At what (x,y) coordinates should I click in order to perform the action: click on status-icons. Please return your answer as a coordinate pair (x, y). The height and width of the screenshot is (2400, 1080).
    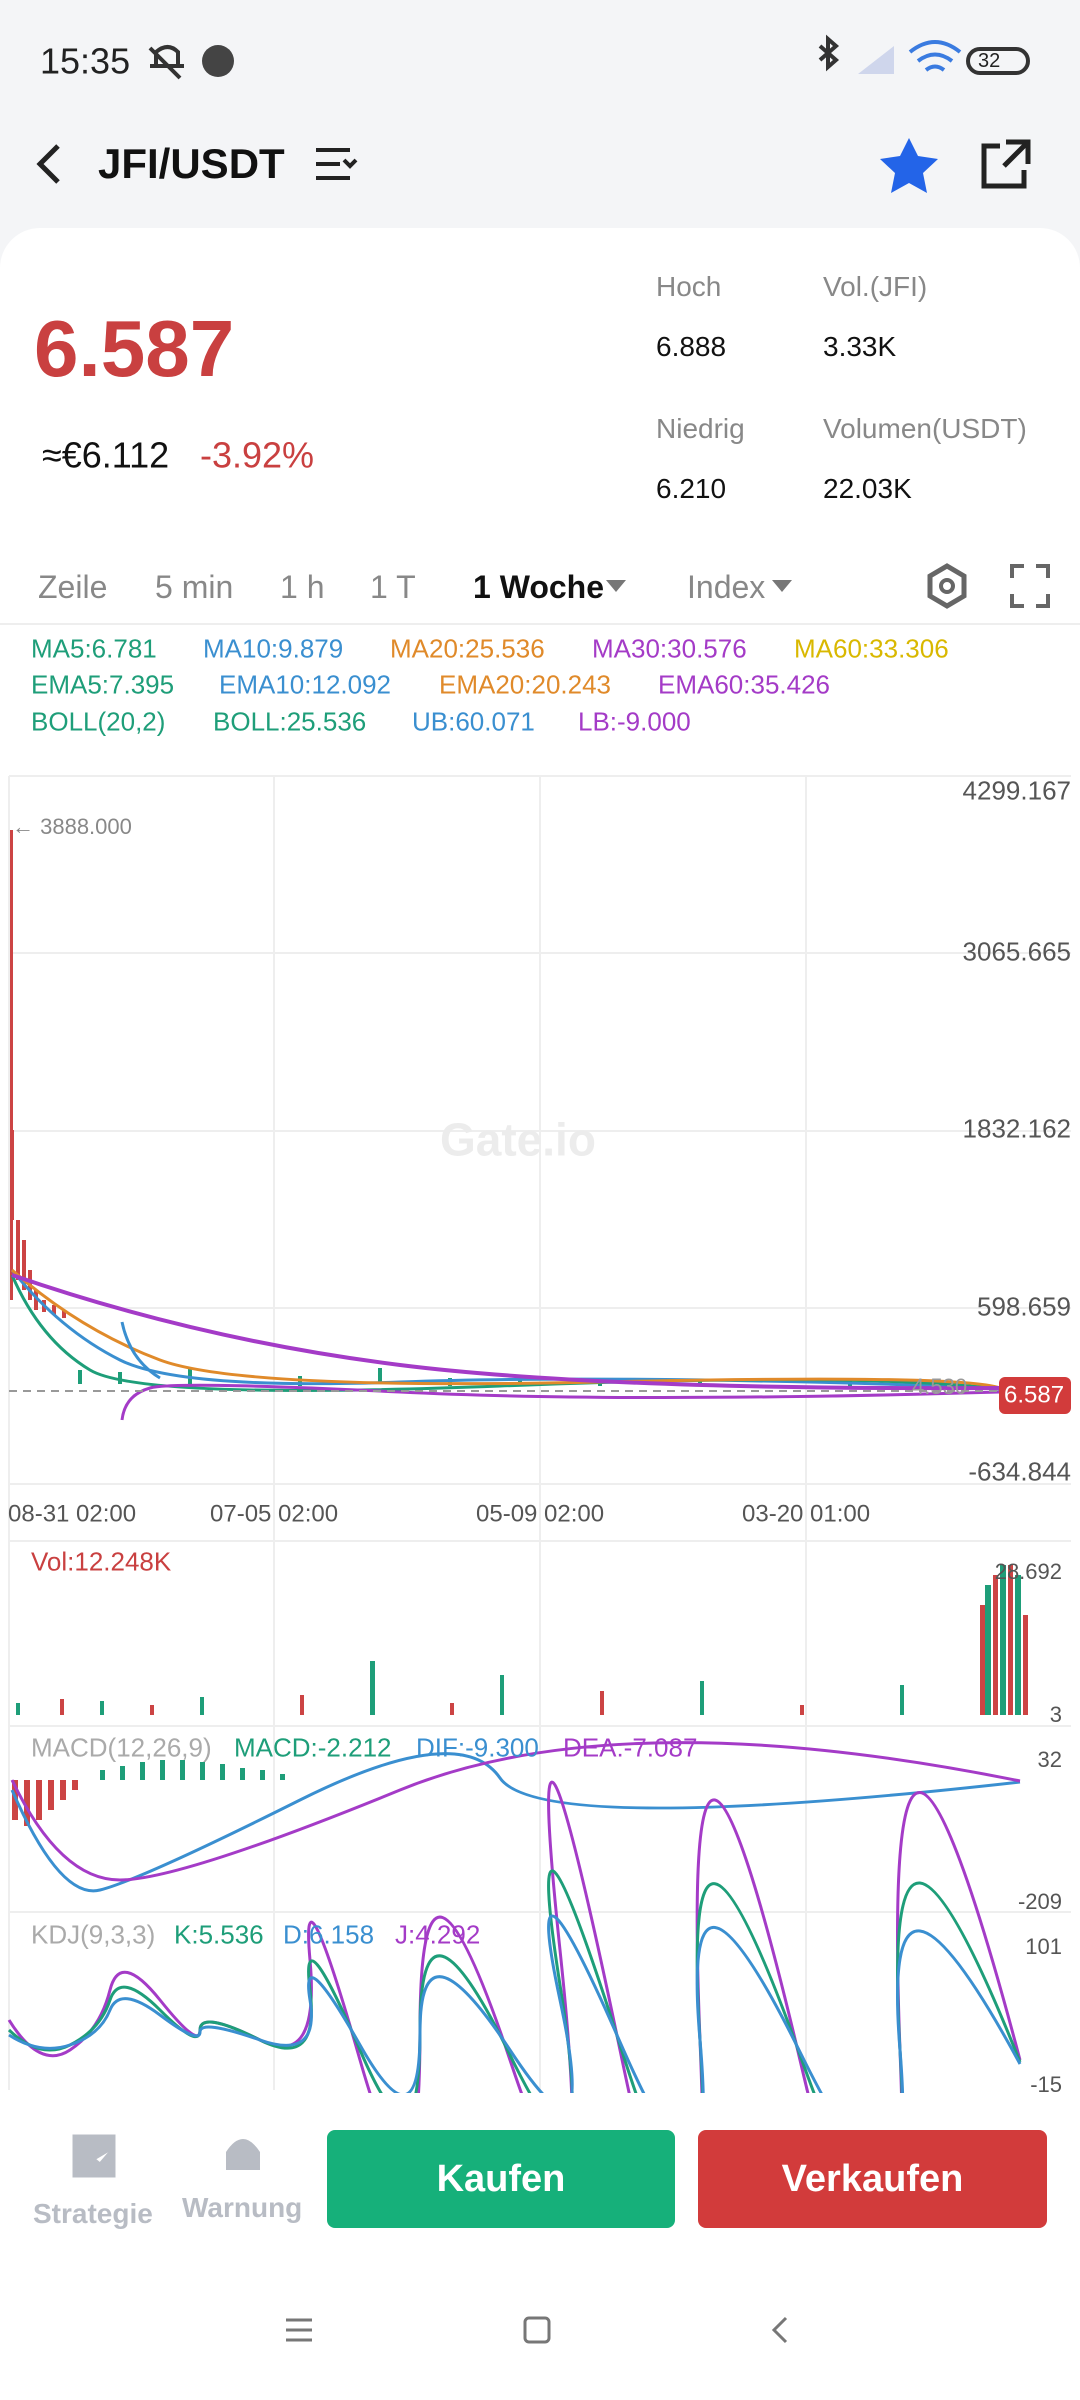
    Looking at the image, I should click on (589, 57).